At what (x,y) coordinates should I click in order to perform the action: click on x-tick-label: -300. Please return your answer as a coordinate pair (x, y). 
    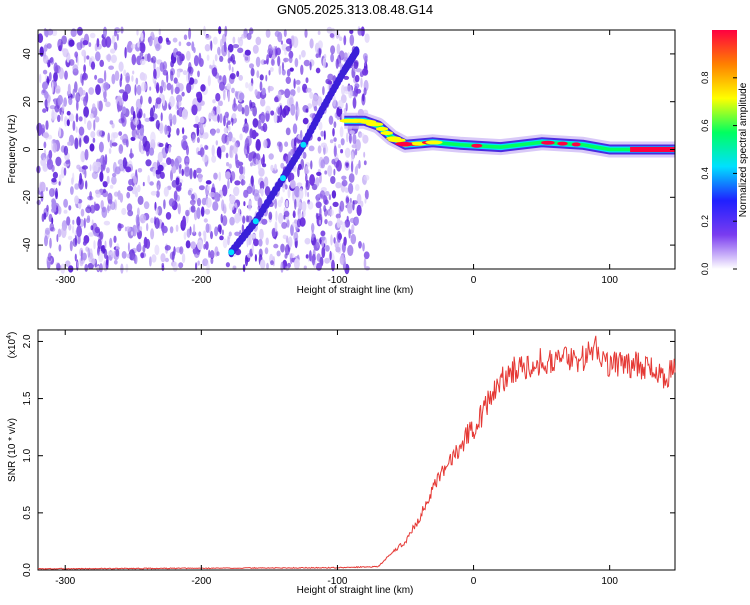
    Looking at the image, I should click on (65, 280).